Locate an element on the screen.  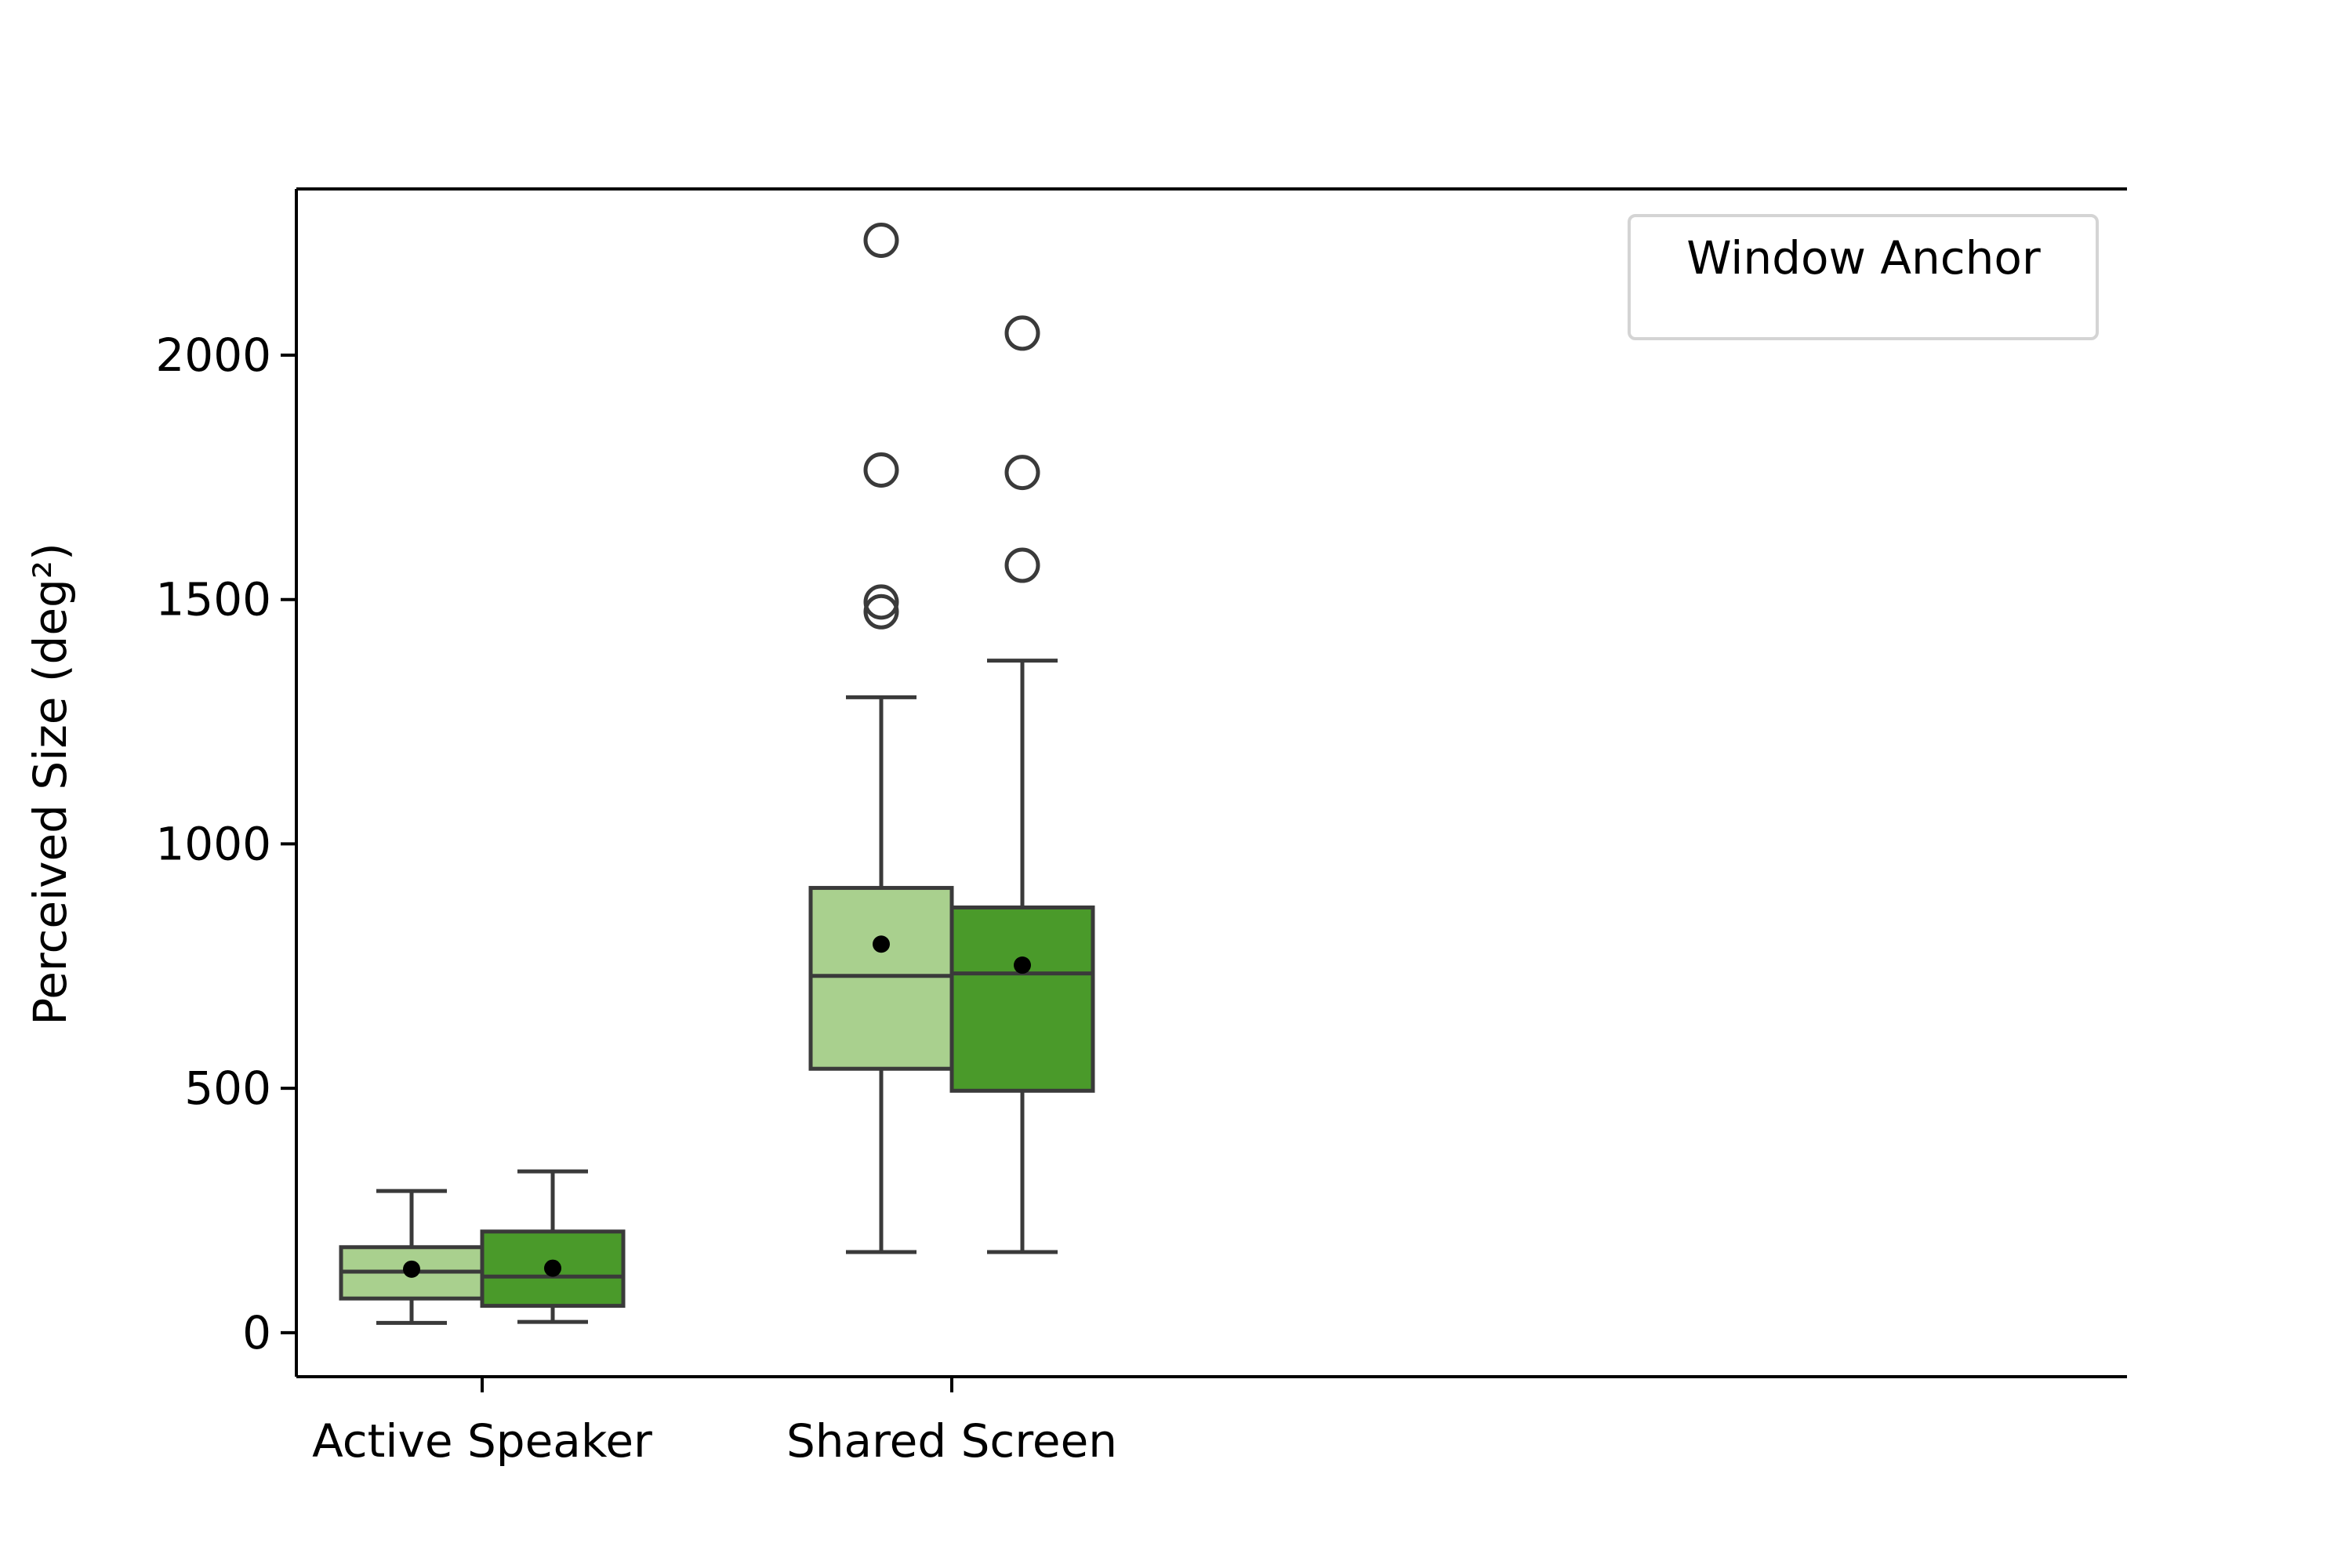
legend: Window Anchor is located at coordinates (1863, 277).